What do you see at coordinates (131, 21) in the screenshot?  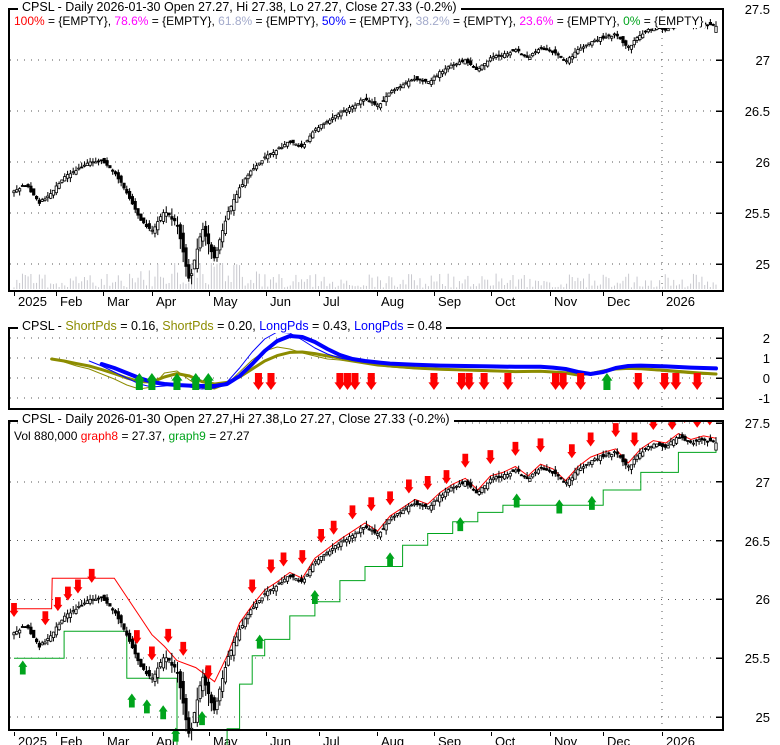 I see `legend-segment: 78.6%` at bounding box center [131, 21].